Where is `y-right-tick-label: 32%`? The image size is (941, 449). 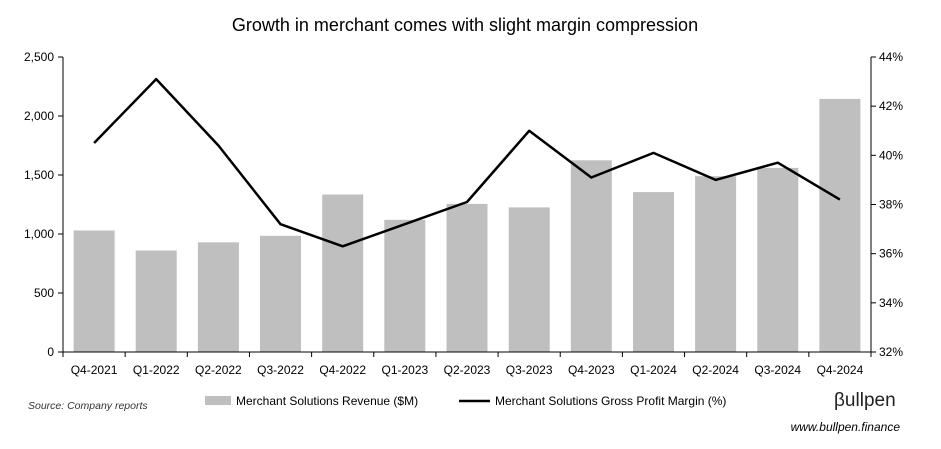
y-right-tick-label: 32% is located at coordinates (891, 352).